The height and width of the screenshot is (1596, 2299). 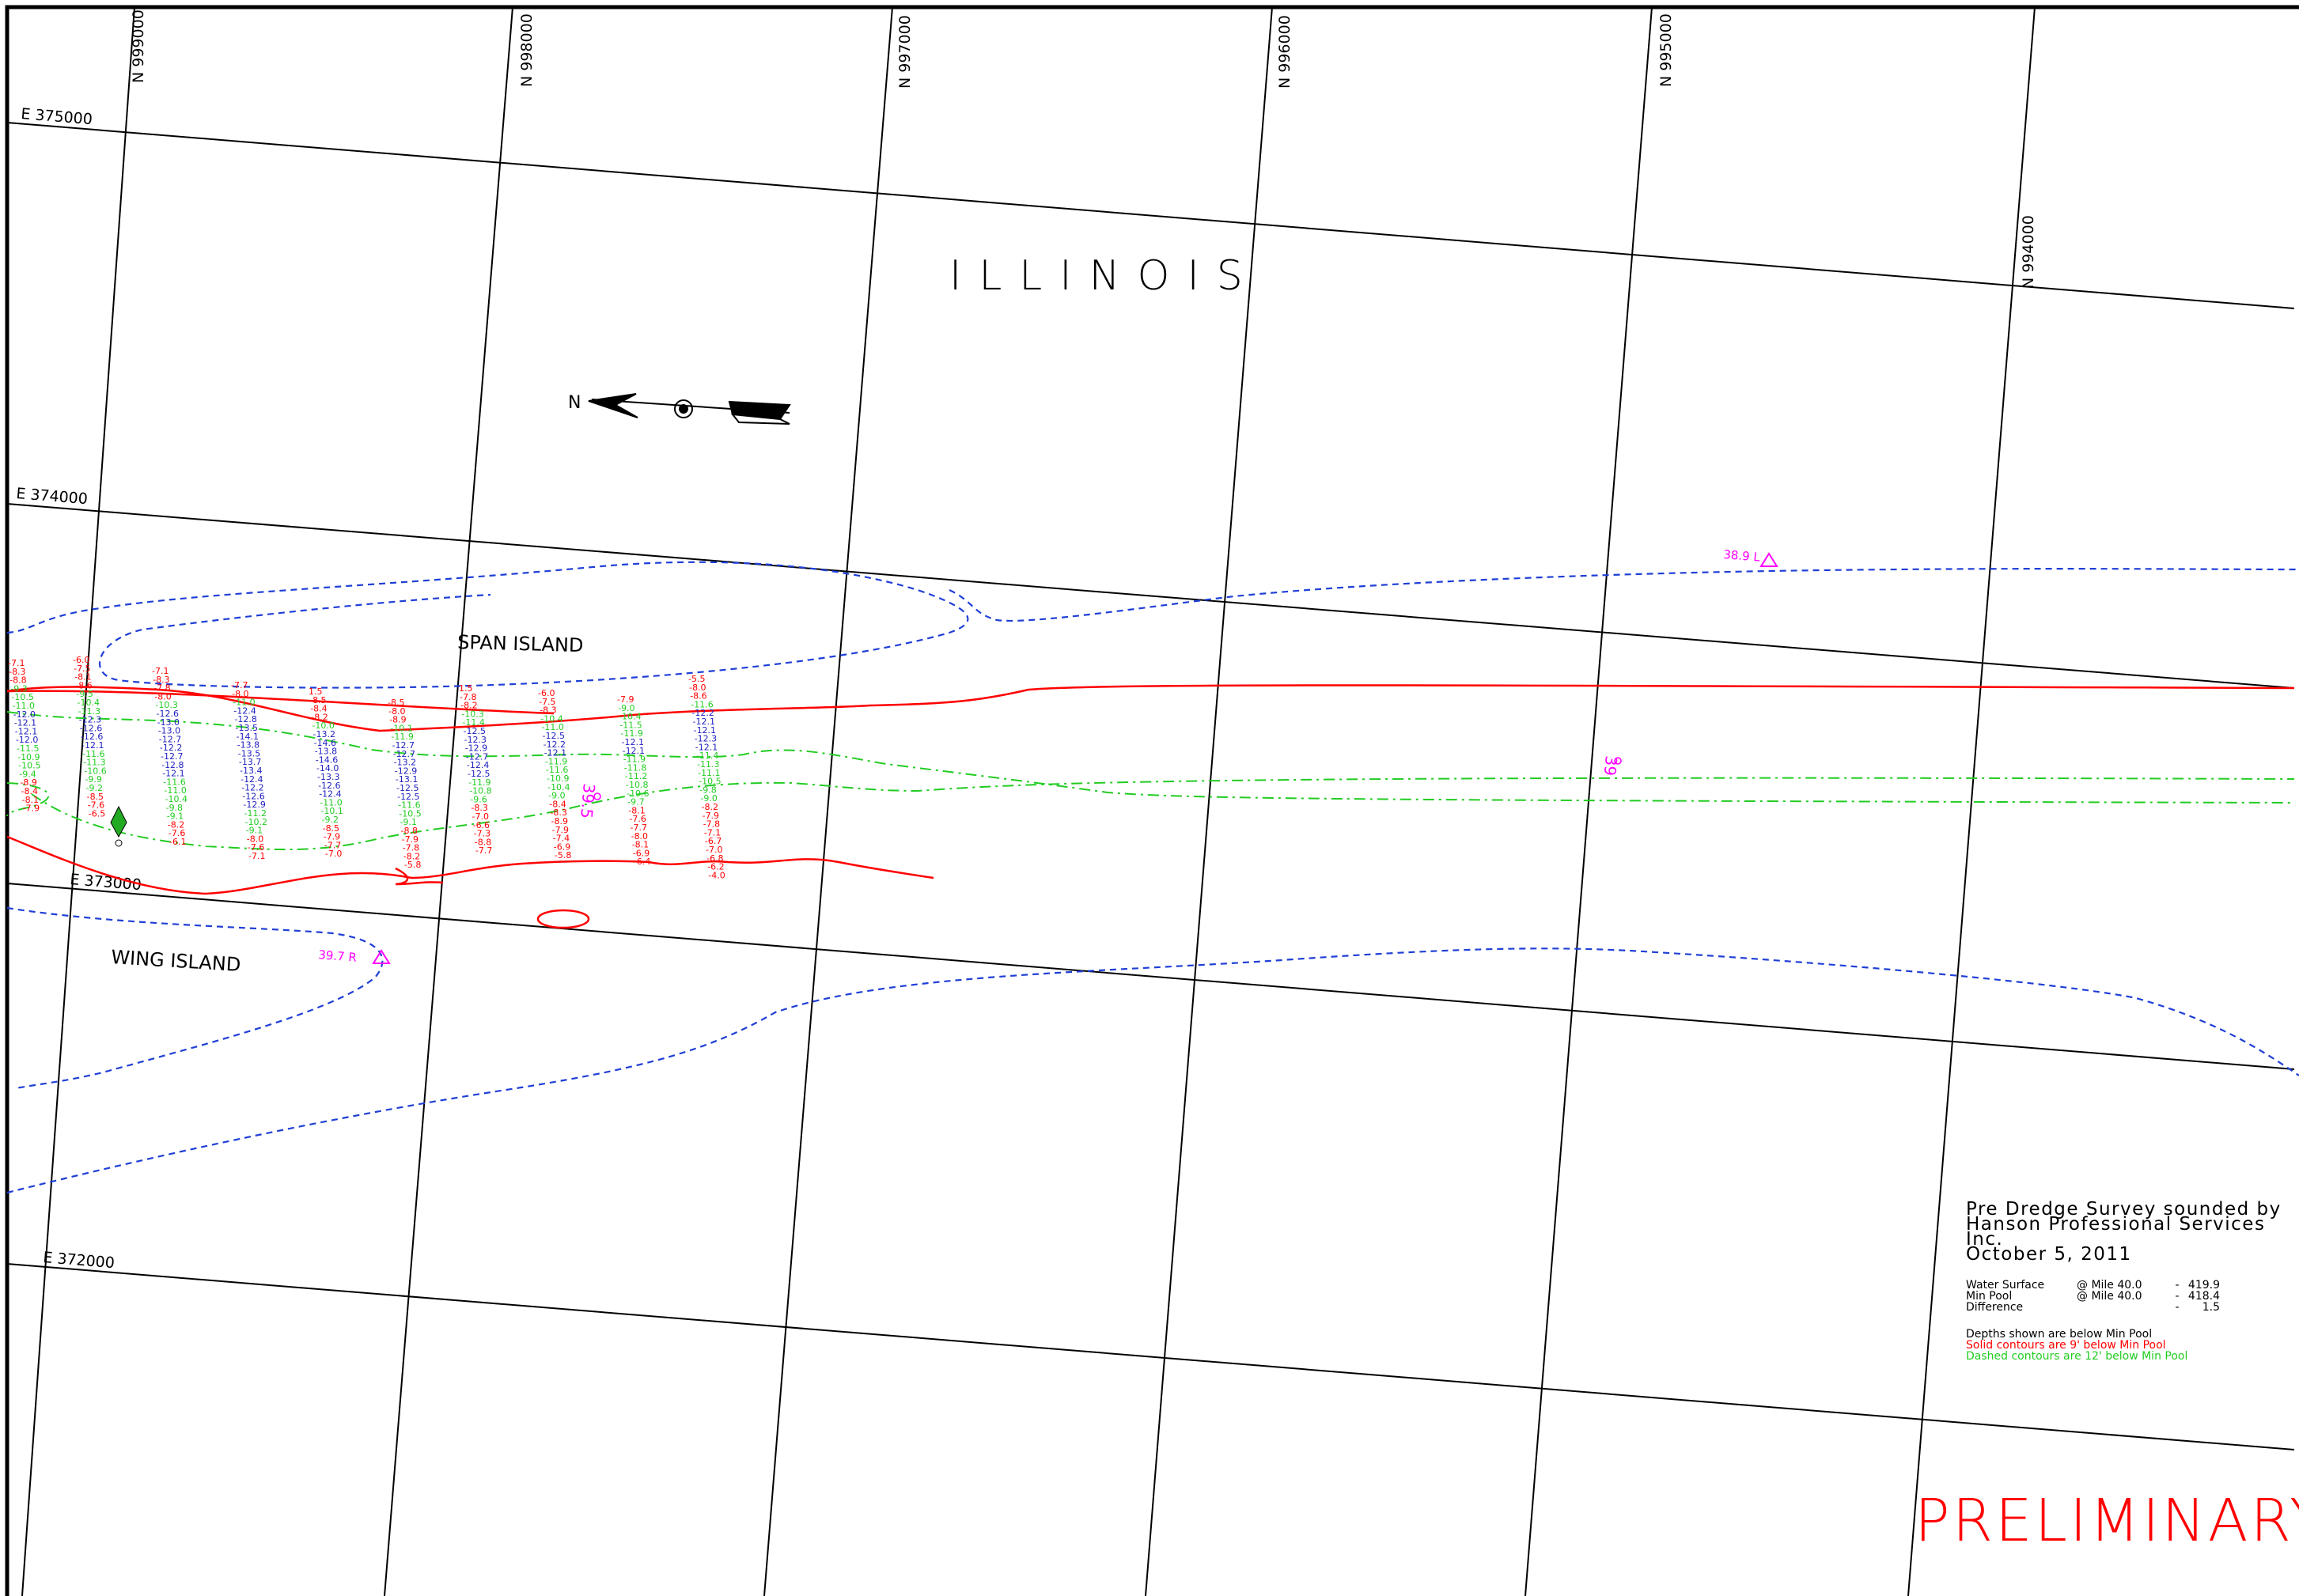 I want to click on grid-label-n996000: N 996000, so click(x=1284, y=52).